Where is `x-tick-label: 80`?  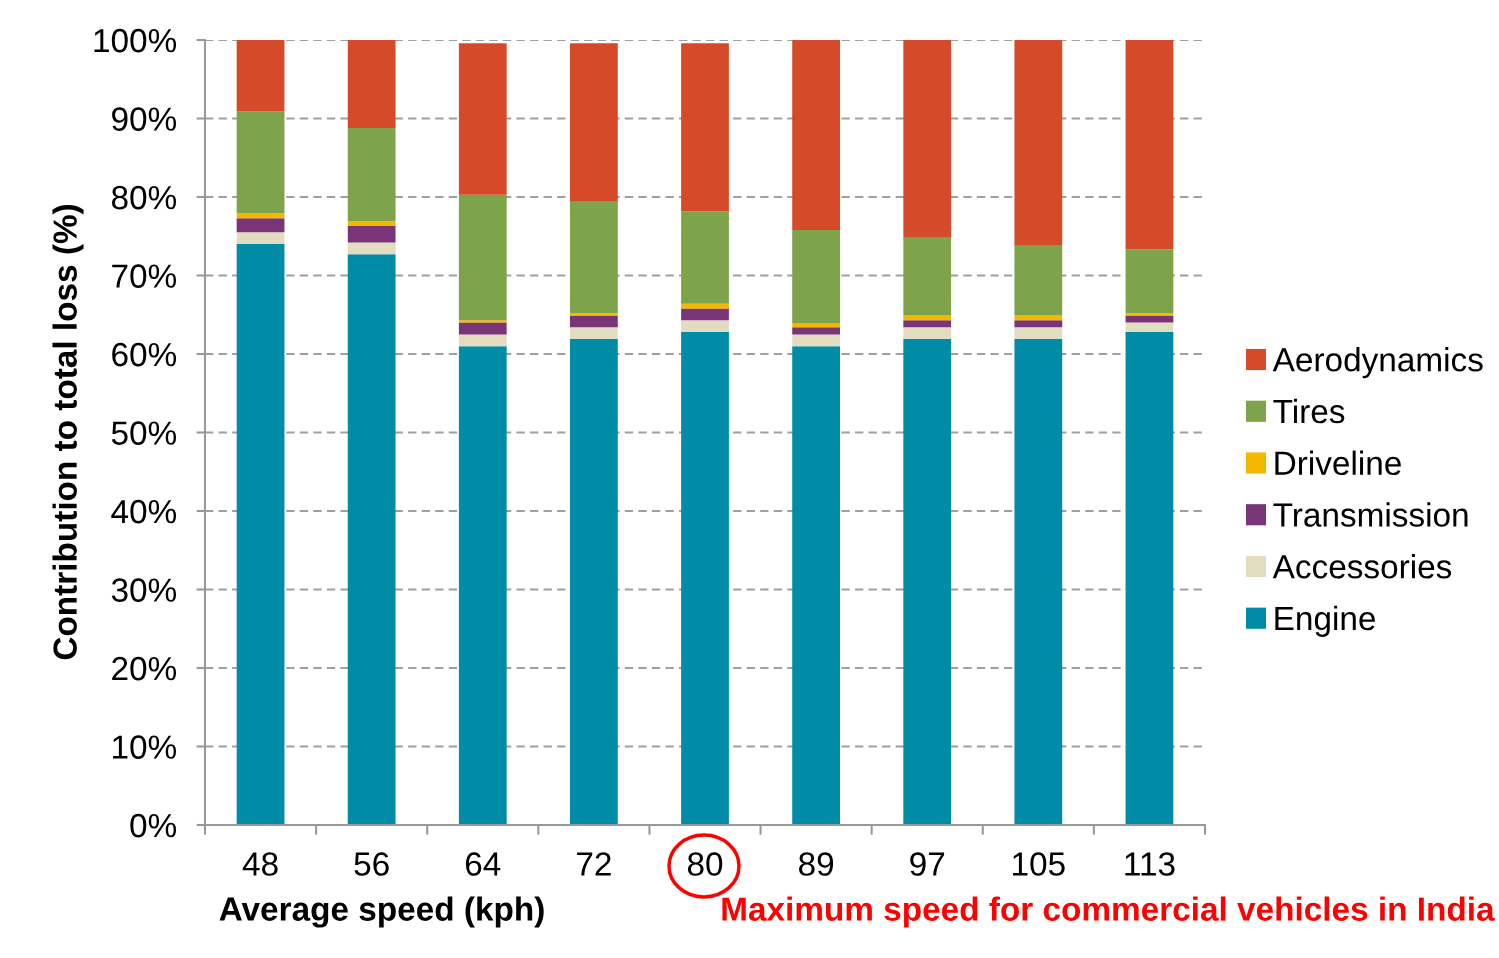
x-tick-label: 80 is located at coordinates (705, 864).